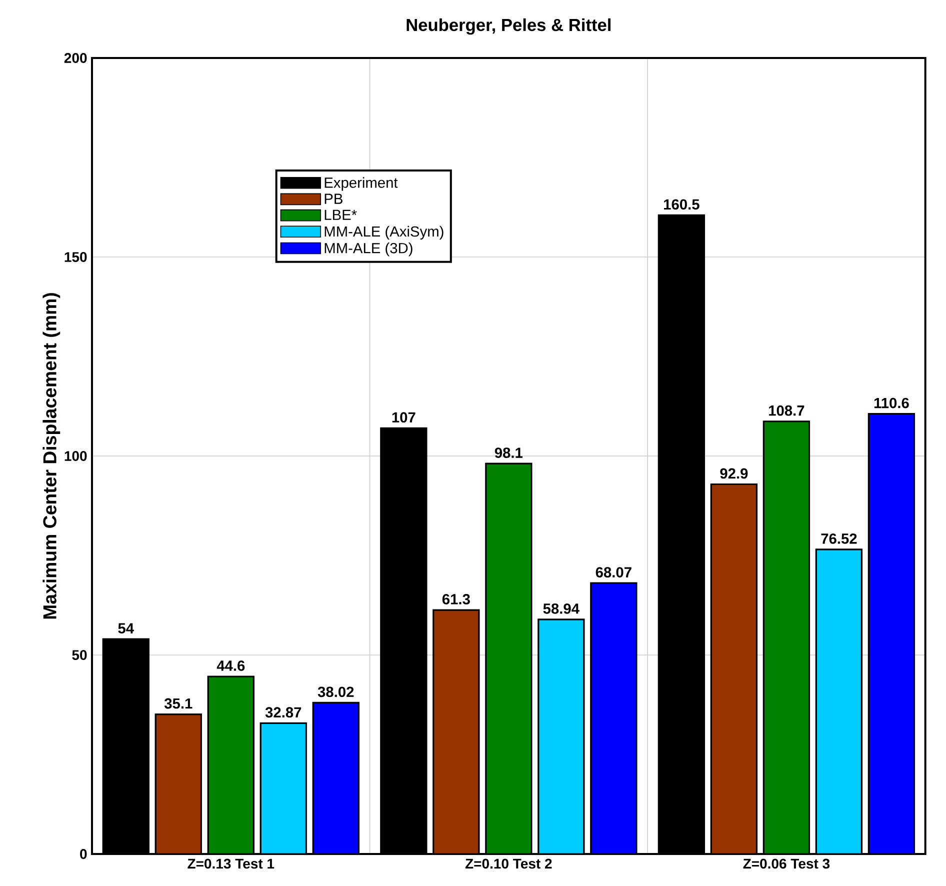 The height and width of the screenshot is (886, 946). I want to click on data-label: 98.1, so click(508, 453).